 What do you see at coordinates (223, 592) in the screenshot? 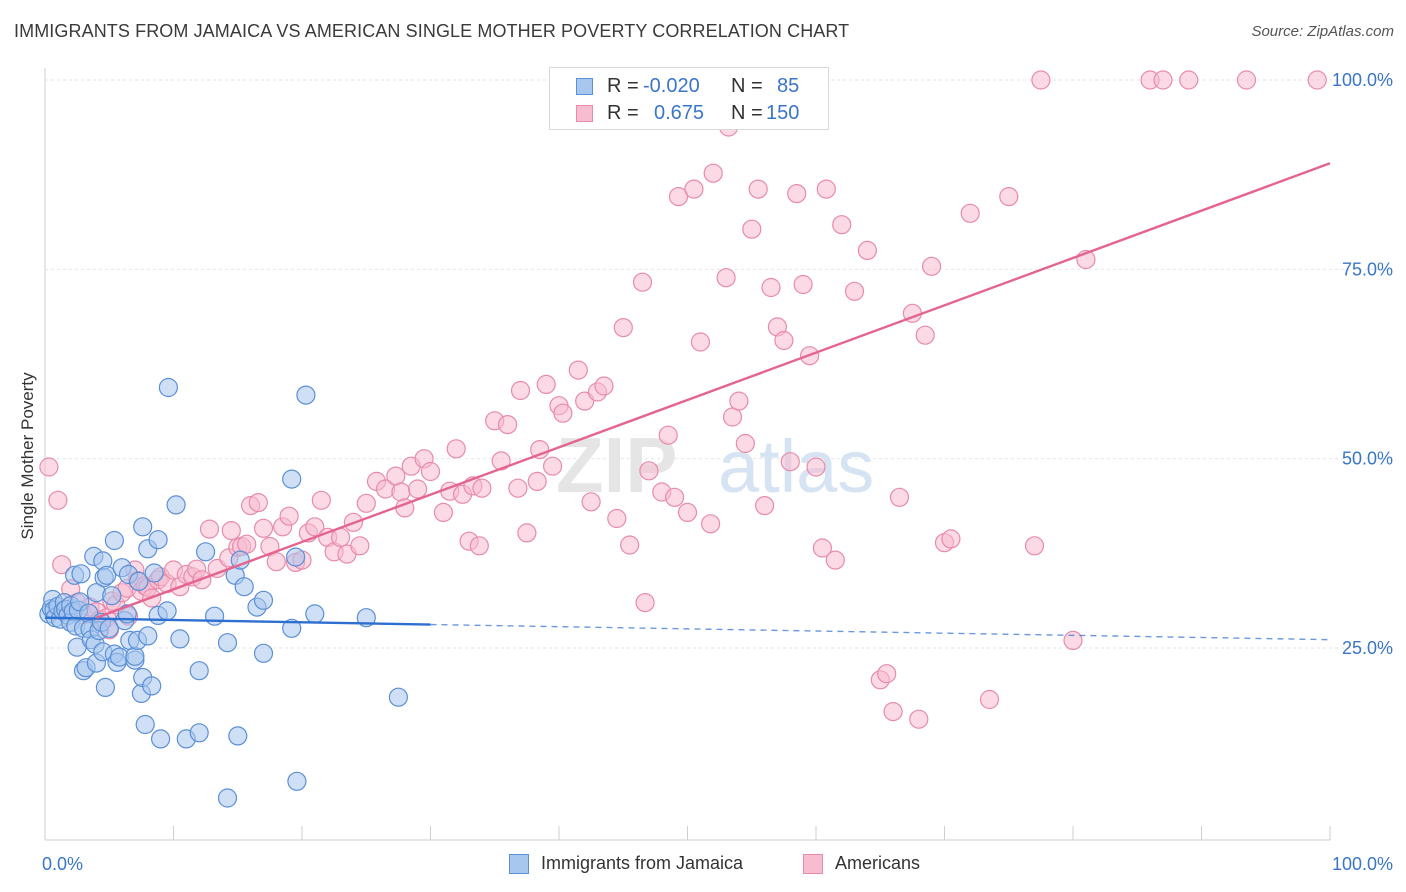
I see `series-jamaica-points` at bounding box center [223, 592].